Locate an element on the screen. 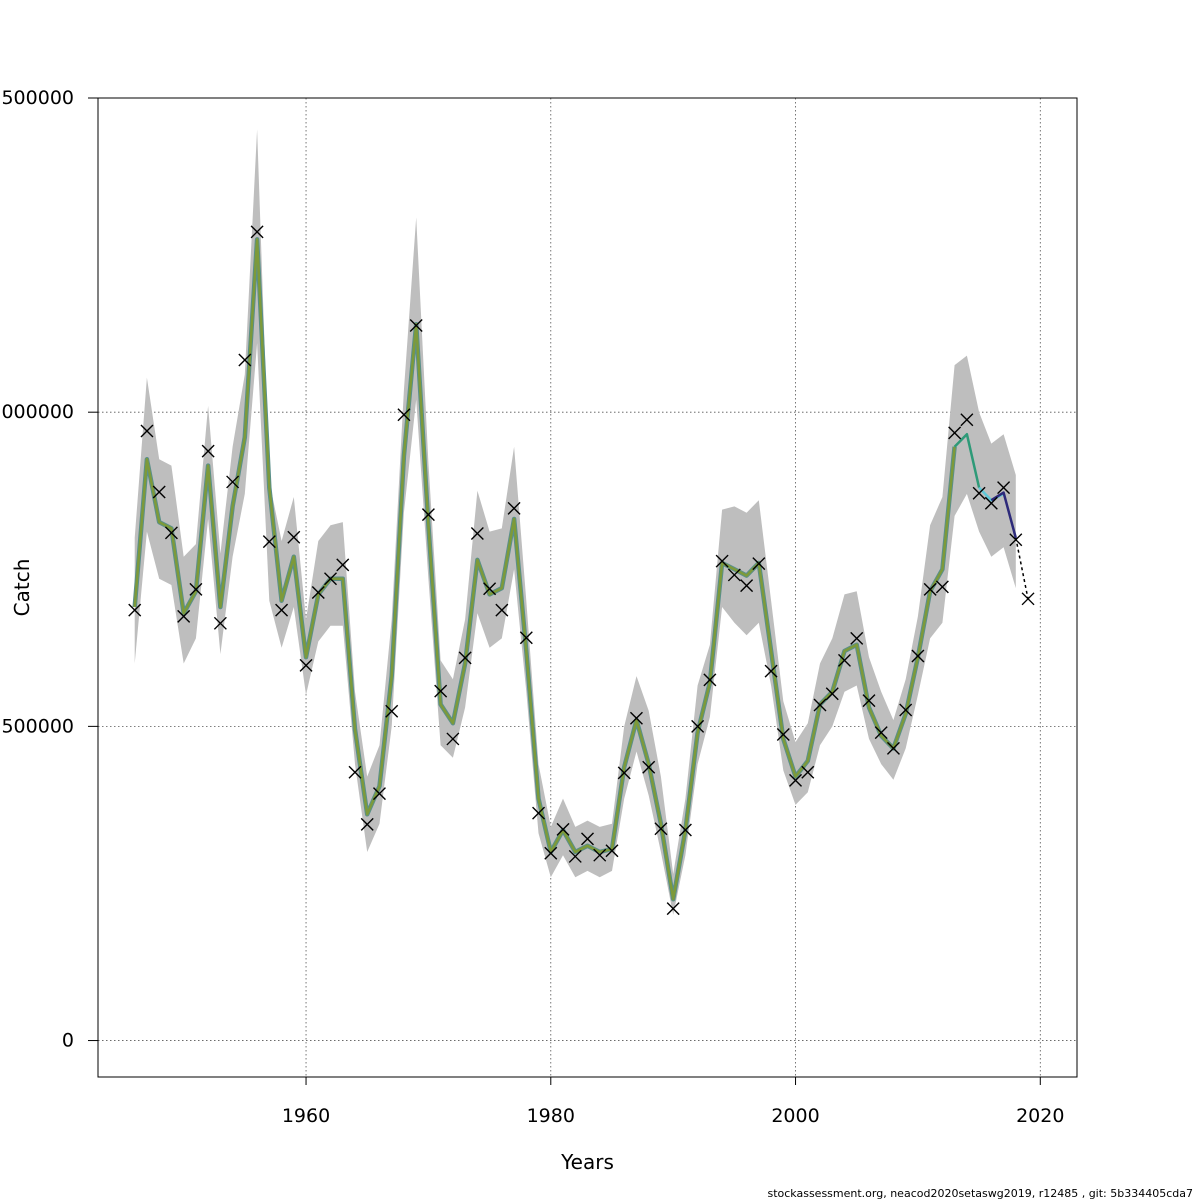 Image resolution: width=1200 pixels, height=1200 pixels. x-tick-label: 1960 is located at coordinates (306, 1116).